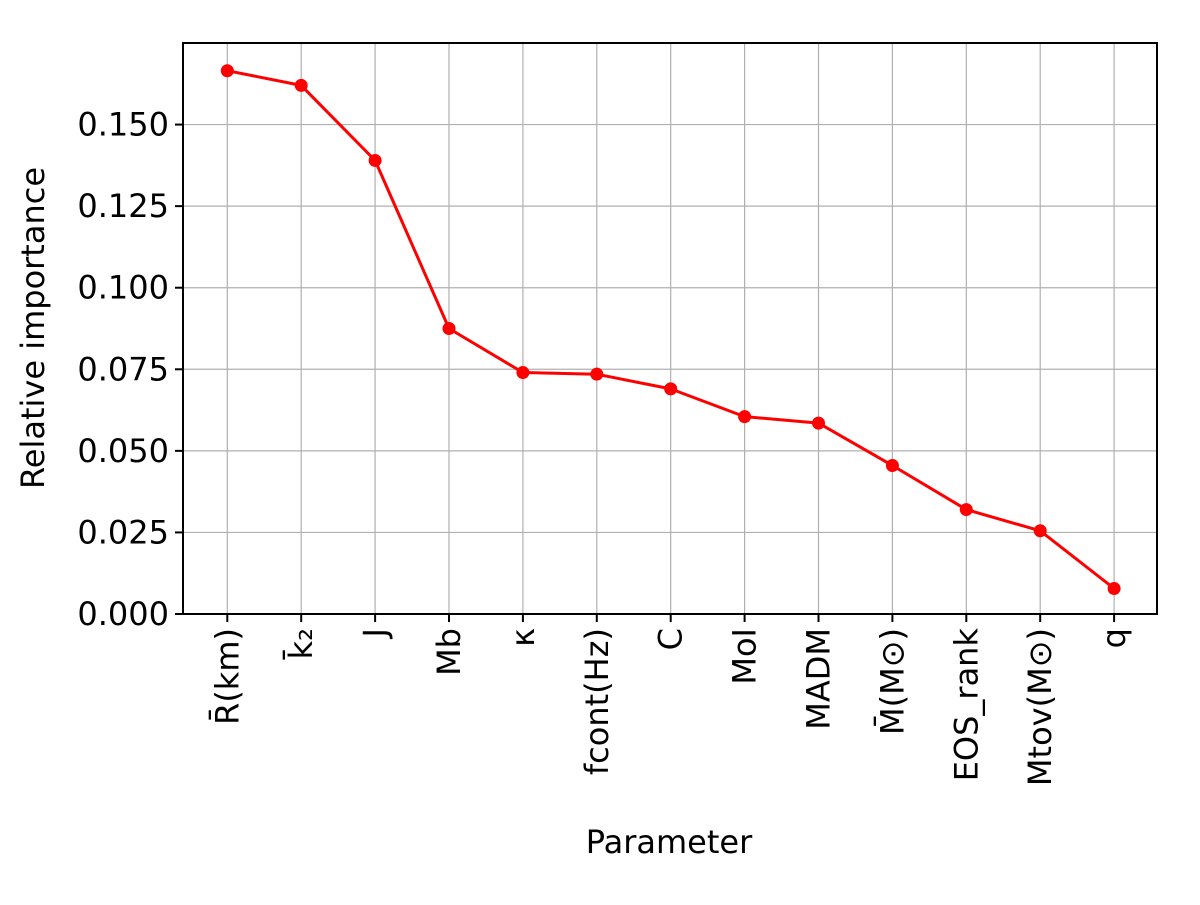 This screenshot has height=905, width=1200. I want to click on x-tick-label: MADM, so click(819, 679).